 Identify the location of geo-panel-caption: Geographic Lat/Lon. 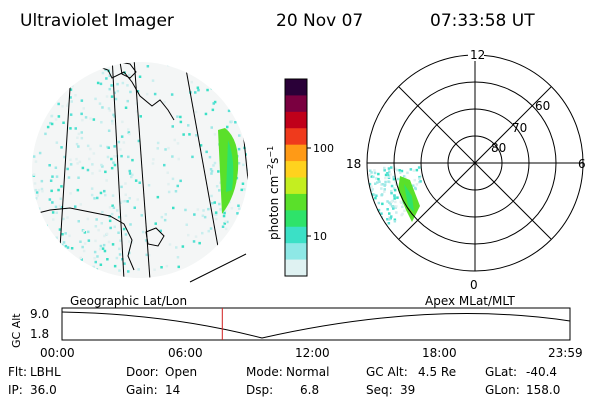
(128, 301).